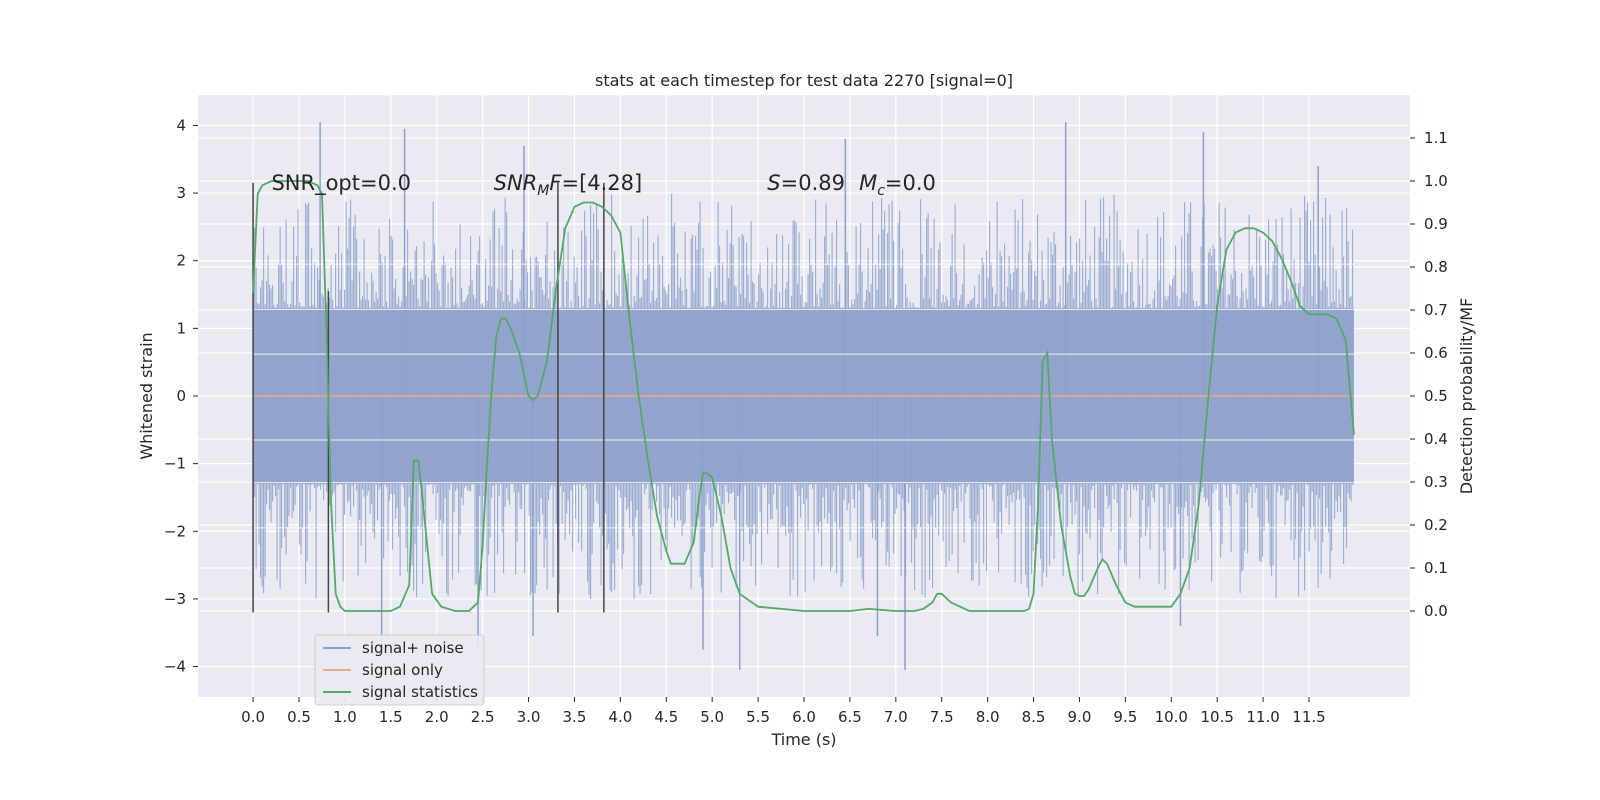  I want to click on y-right-tick-label: 0.8, so click(1436, 267).